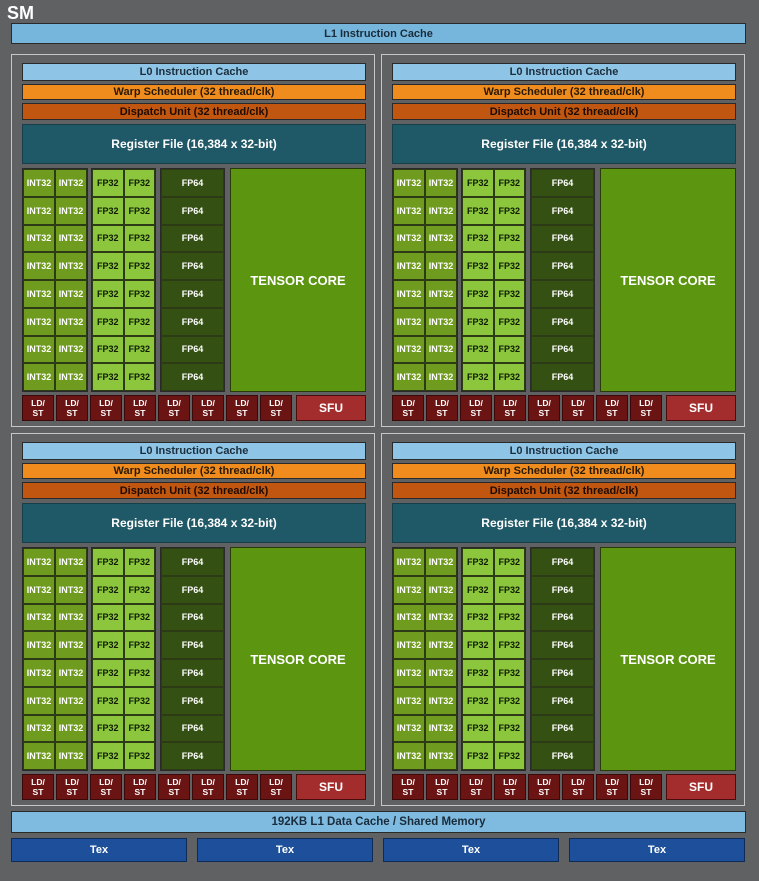 This screenshot has width=759, height=881. Describe the element at coordinates (378, 822) in the screenshot. I see `l1-data-cache: 192KB L1 Data Cache / Shared Memory` at that location.